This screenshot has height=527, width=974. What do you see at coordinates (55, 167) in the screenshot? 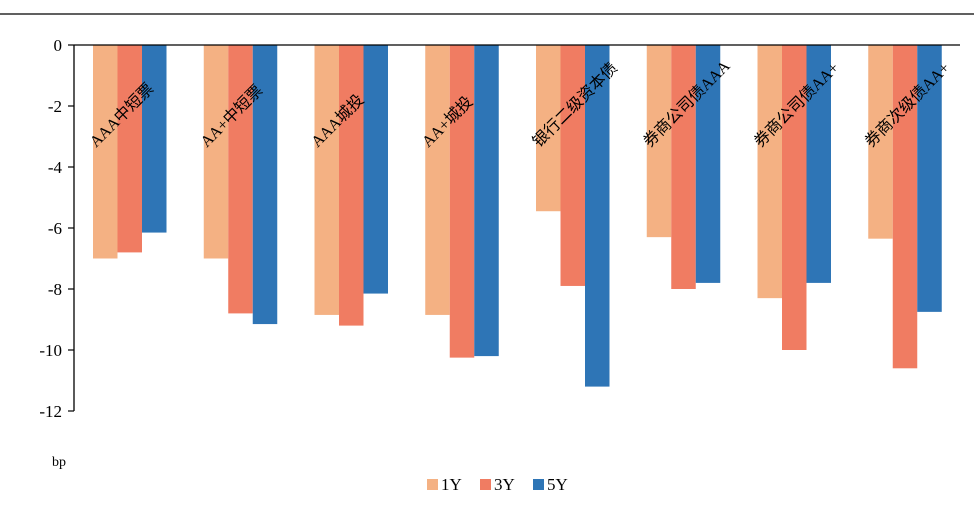
I see `y-tick-label: -4` at bounding box center [55, 167].